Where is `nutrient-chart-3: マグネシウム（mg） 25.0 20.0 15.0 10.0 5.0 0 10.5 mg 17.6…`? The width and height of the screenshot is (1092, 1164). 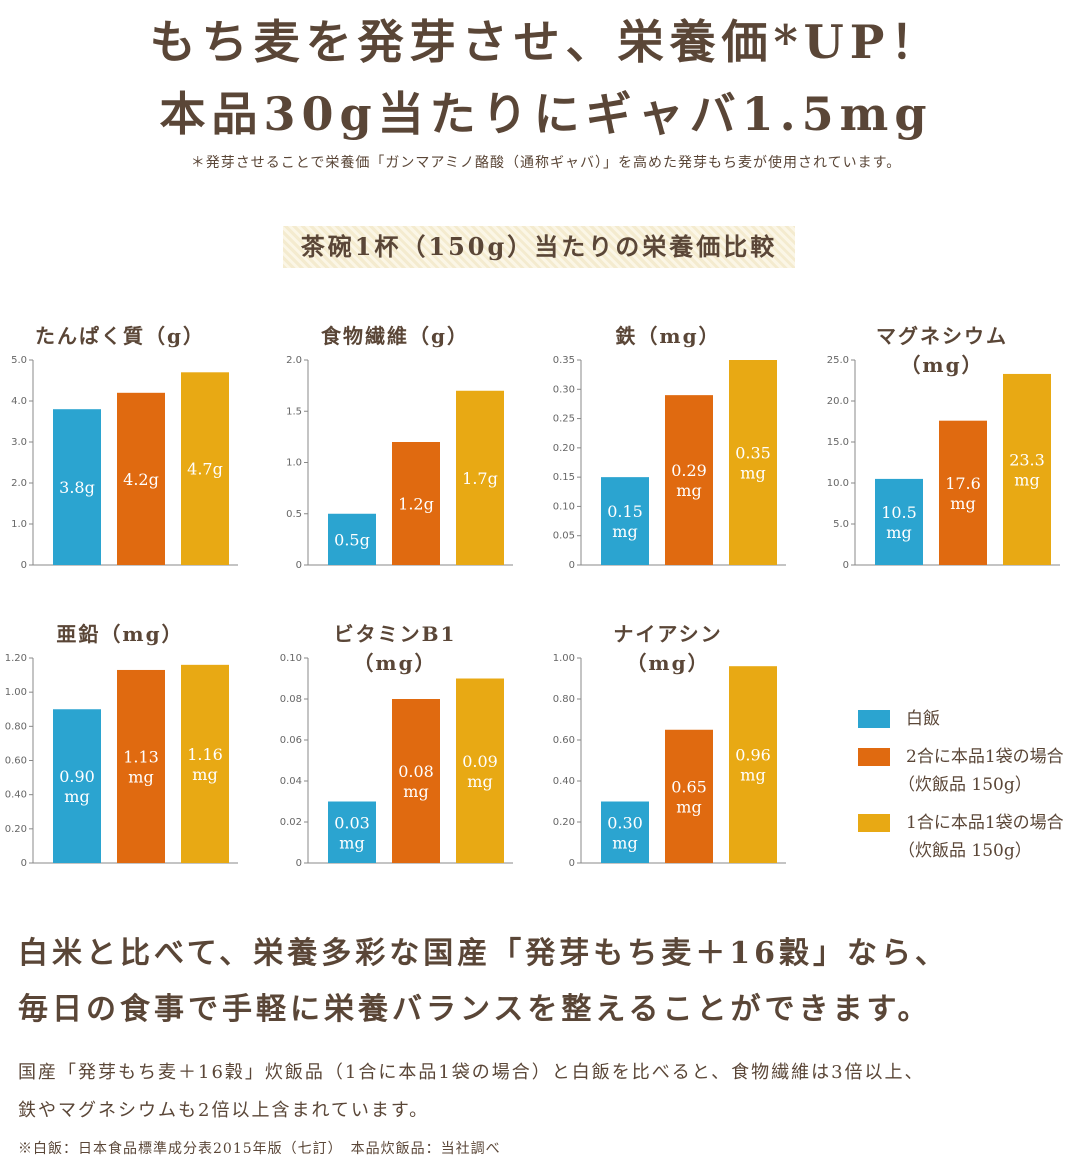 nutrient-chart-3: マグネシウム（mg） 25.0 20.0 15.0 10.0 5.0 0 10.5 mg 17.6… is located at coordinates (957, 450).